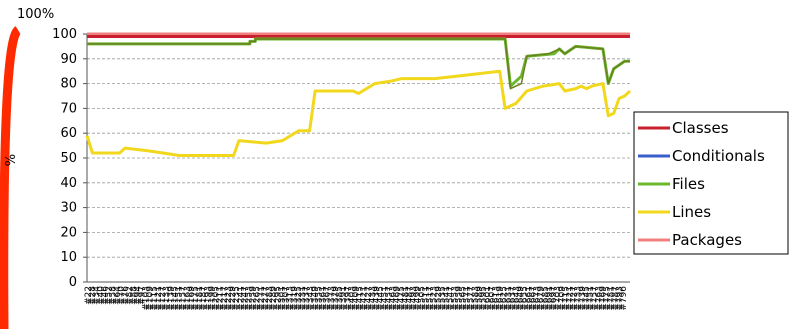 Image resolution: width=794 pixels, height=329 pixels. What do you see at coordinates (143, 295) in the screenshot?
I see `x-tick-label: #97` at bounding box center [143, 295].